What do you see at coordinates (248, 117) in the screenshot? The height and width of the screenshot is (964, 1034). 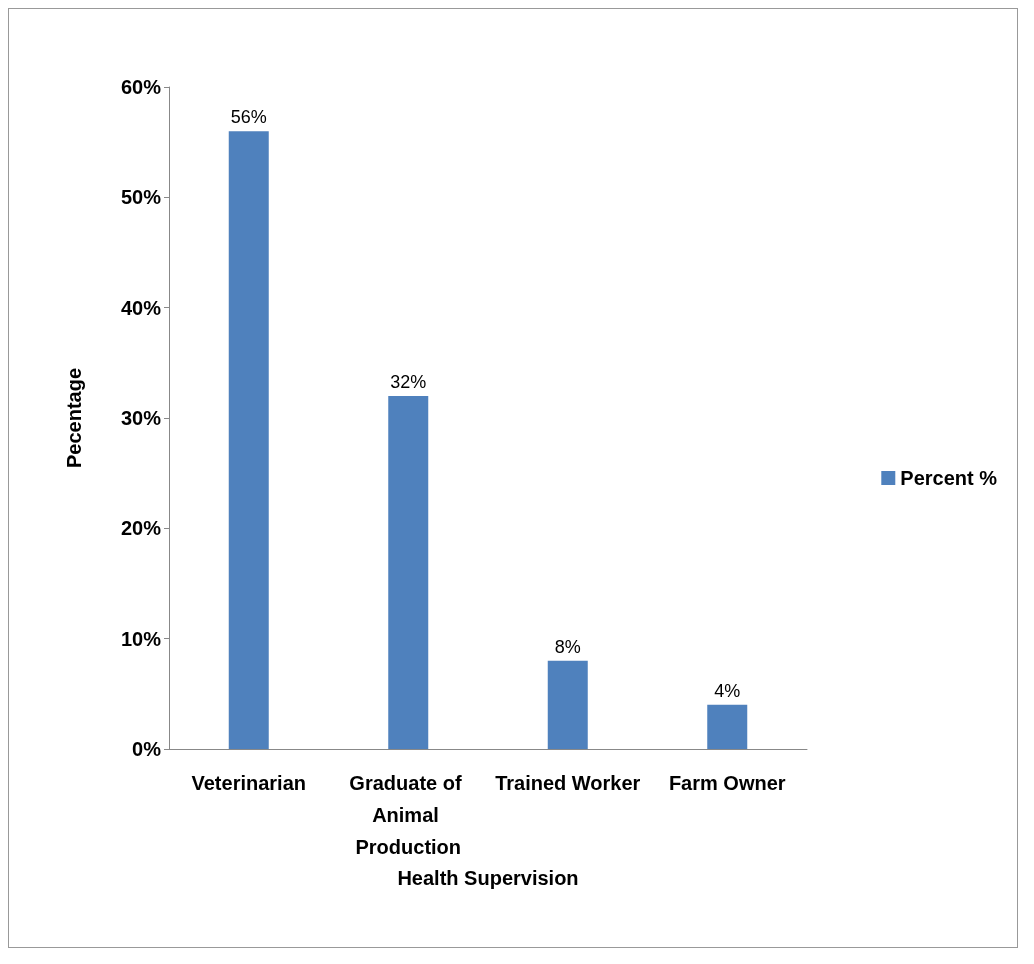 I see `data-label: 56%` at bounding box center [248, 117].